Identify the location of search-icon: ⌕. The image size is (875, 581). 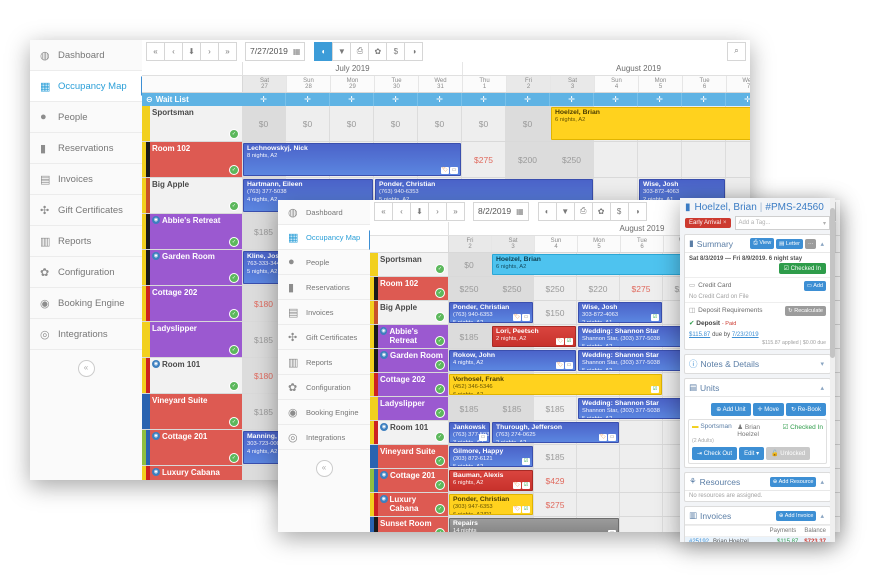
(736, 51).